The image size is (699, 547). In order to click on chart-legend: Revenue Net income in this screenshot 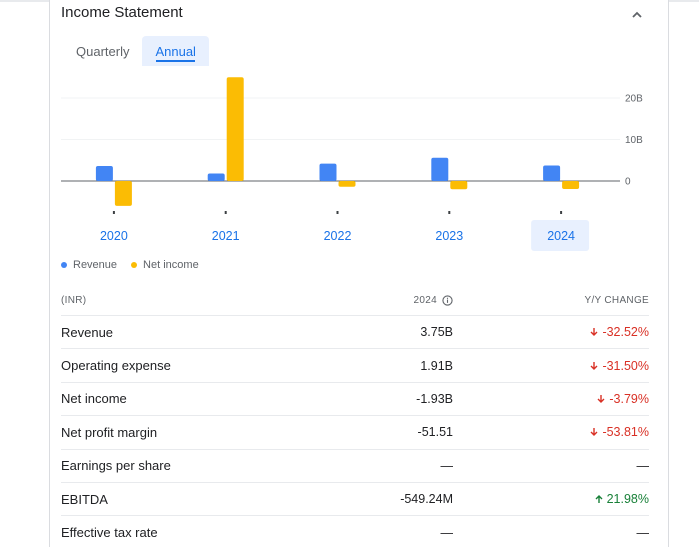, I will do `click(137, 265)`.